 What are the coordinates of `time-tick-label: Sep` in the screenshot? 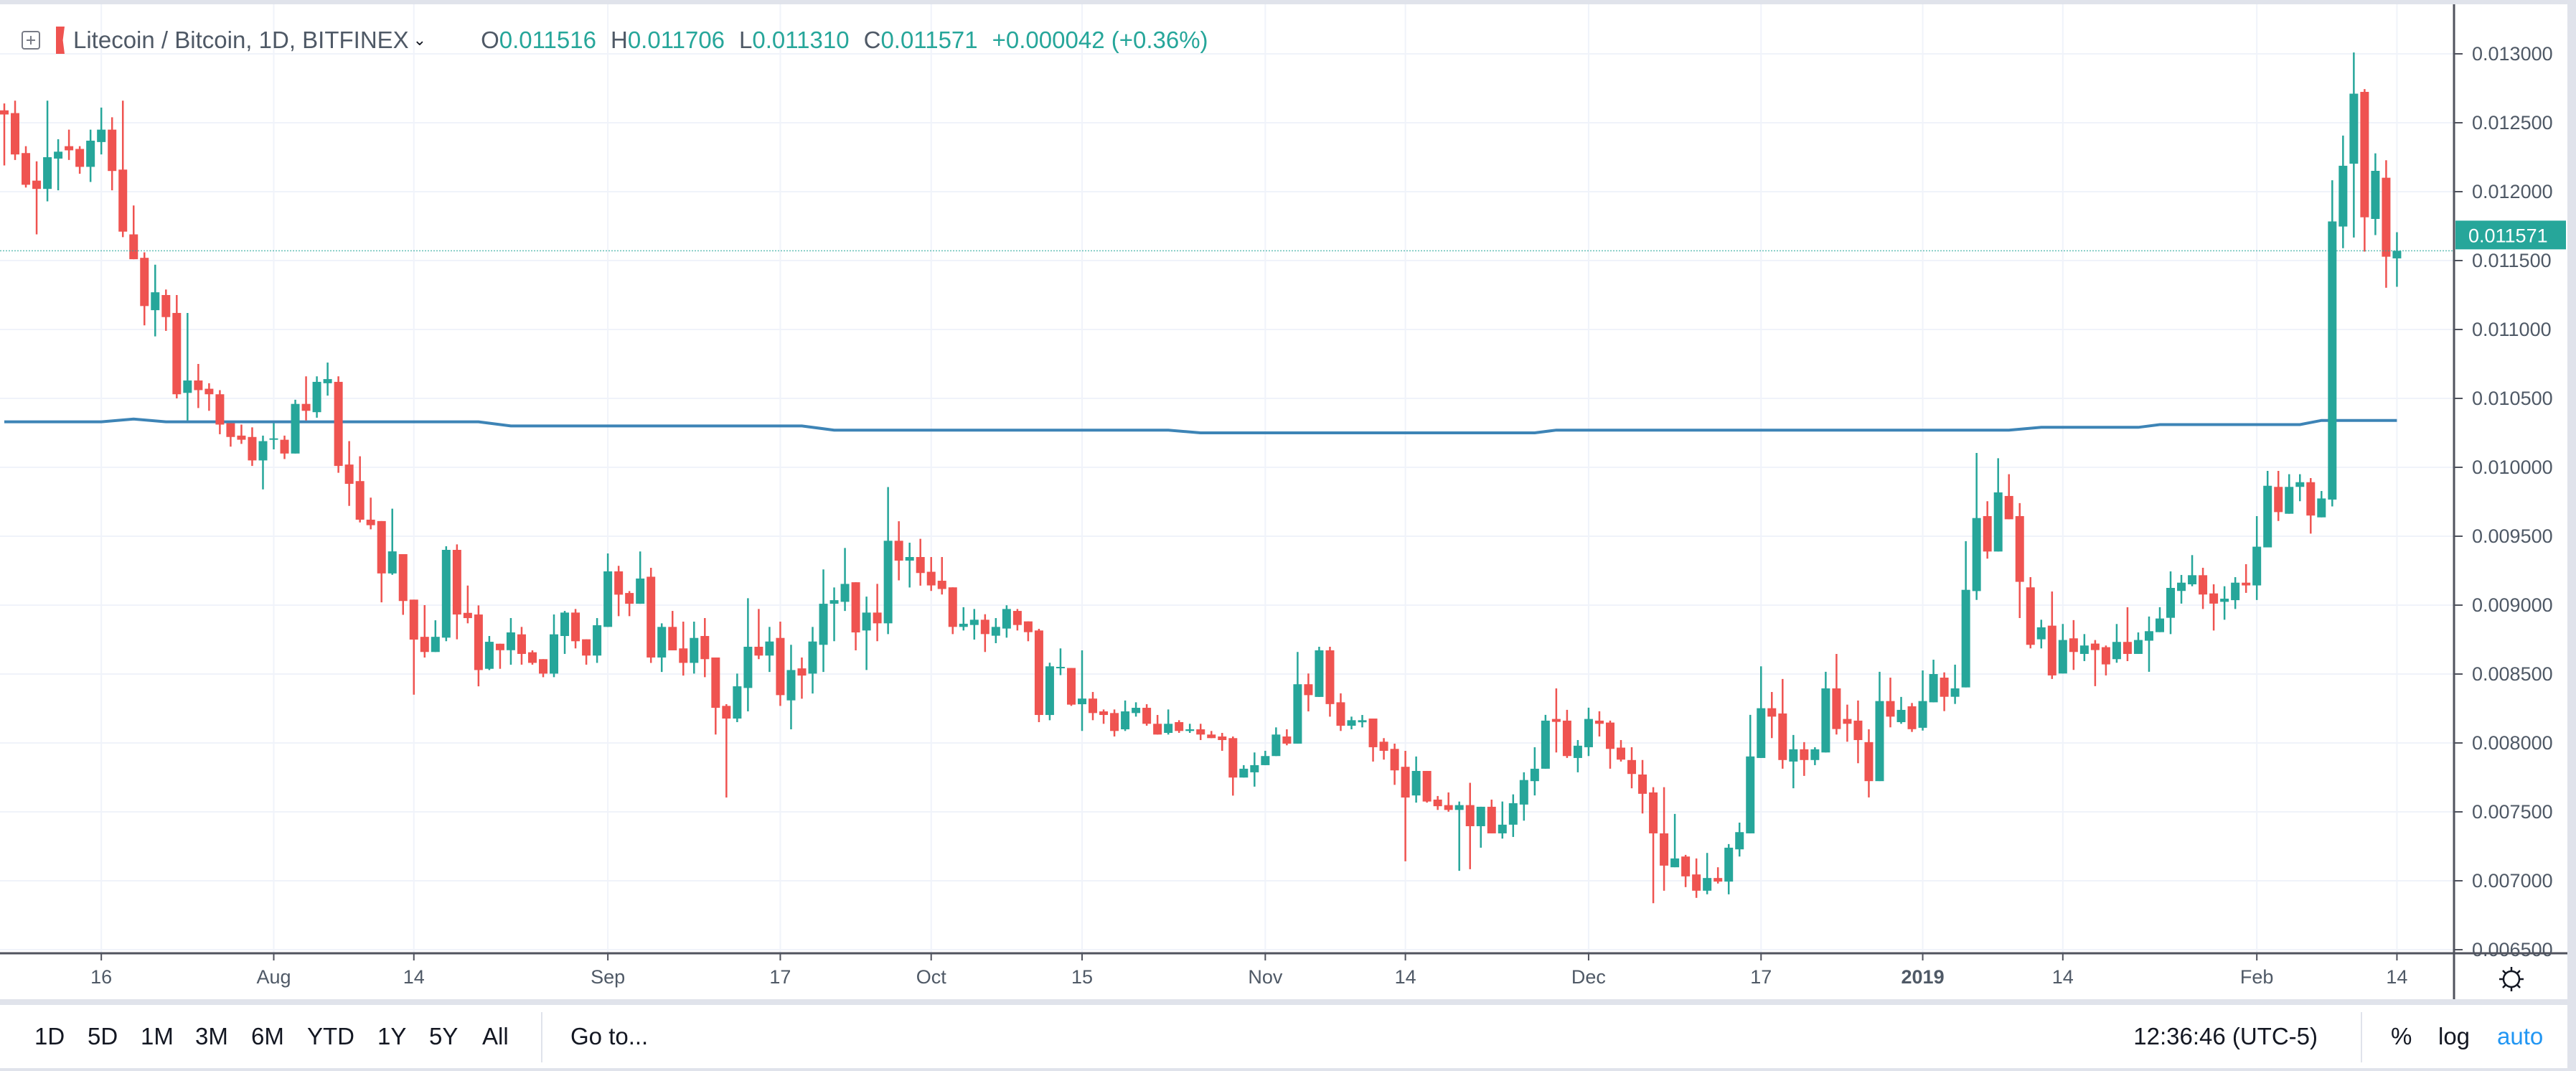 It's located at (608, 977).